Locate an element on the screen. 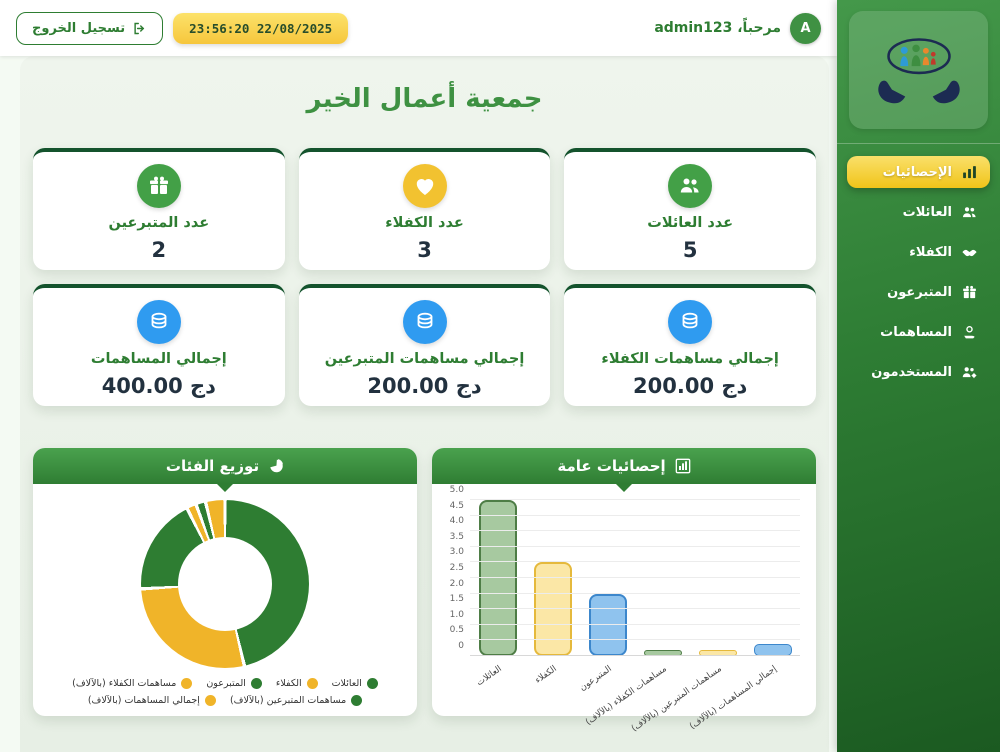 The width and height of the screenshot is (1000, 752). stat-value: 400.00 دج is located at coordinates (158, 386).